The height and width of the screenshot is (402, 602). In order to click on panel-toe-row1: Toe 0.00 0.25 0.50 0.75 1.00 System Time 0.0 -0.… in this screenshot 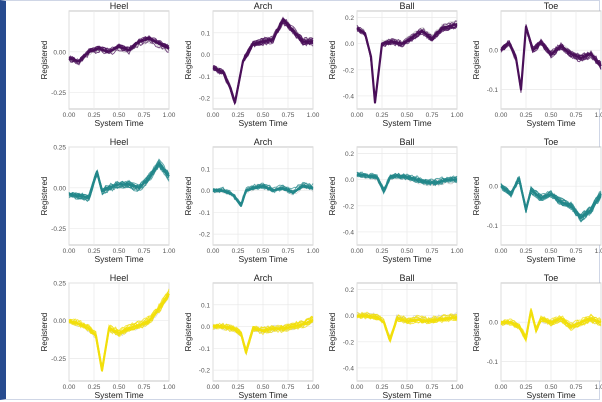, I will do `click(537, 64)`.